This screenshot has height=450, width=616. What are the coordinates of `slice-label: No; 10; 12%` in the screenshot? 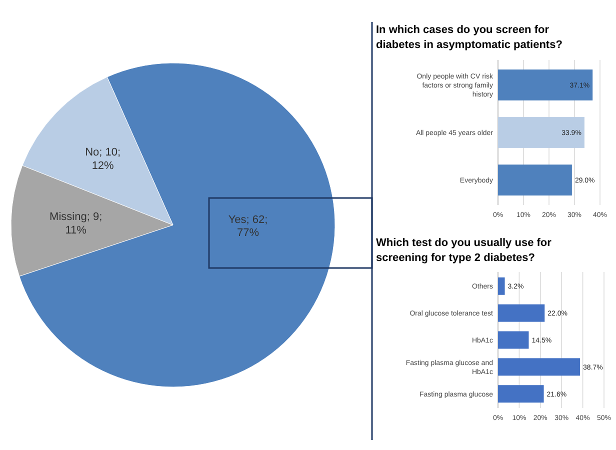 It's located at (103, 159).